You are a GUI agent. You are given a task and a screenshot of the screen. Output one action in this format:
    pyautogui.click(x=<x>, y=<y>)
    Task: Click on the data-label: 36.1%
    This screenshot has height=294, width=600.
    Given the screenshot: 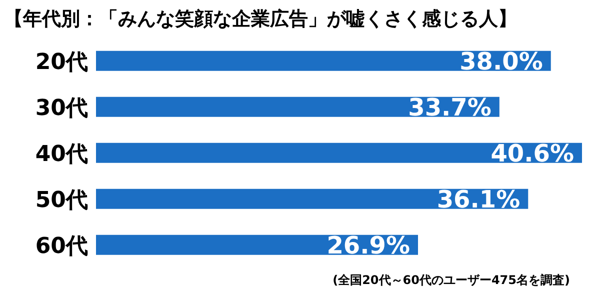 What is the action you would take?
    pyautogui.click(x=478, y=199)
    